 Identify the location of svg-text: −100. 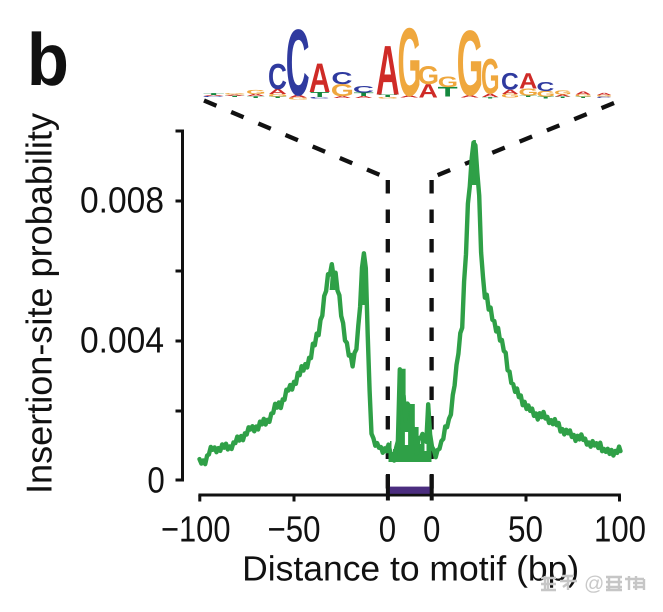
(196, 528).